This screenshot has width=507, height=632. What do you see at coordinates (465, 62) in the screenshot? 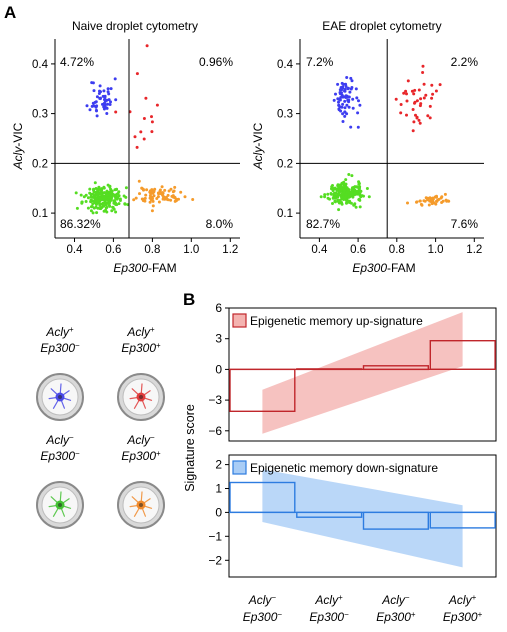
I see `eae-pct-top-right: 2.2%` at bounding box center [465, 62].